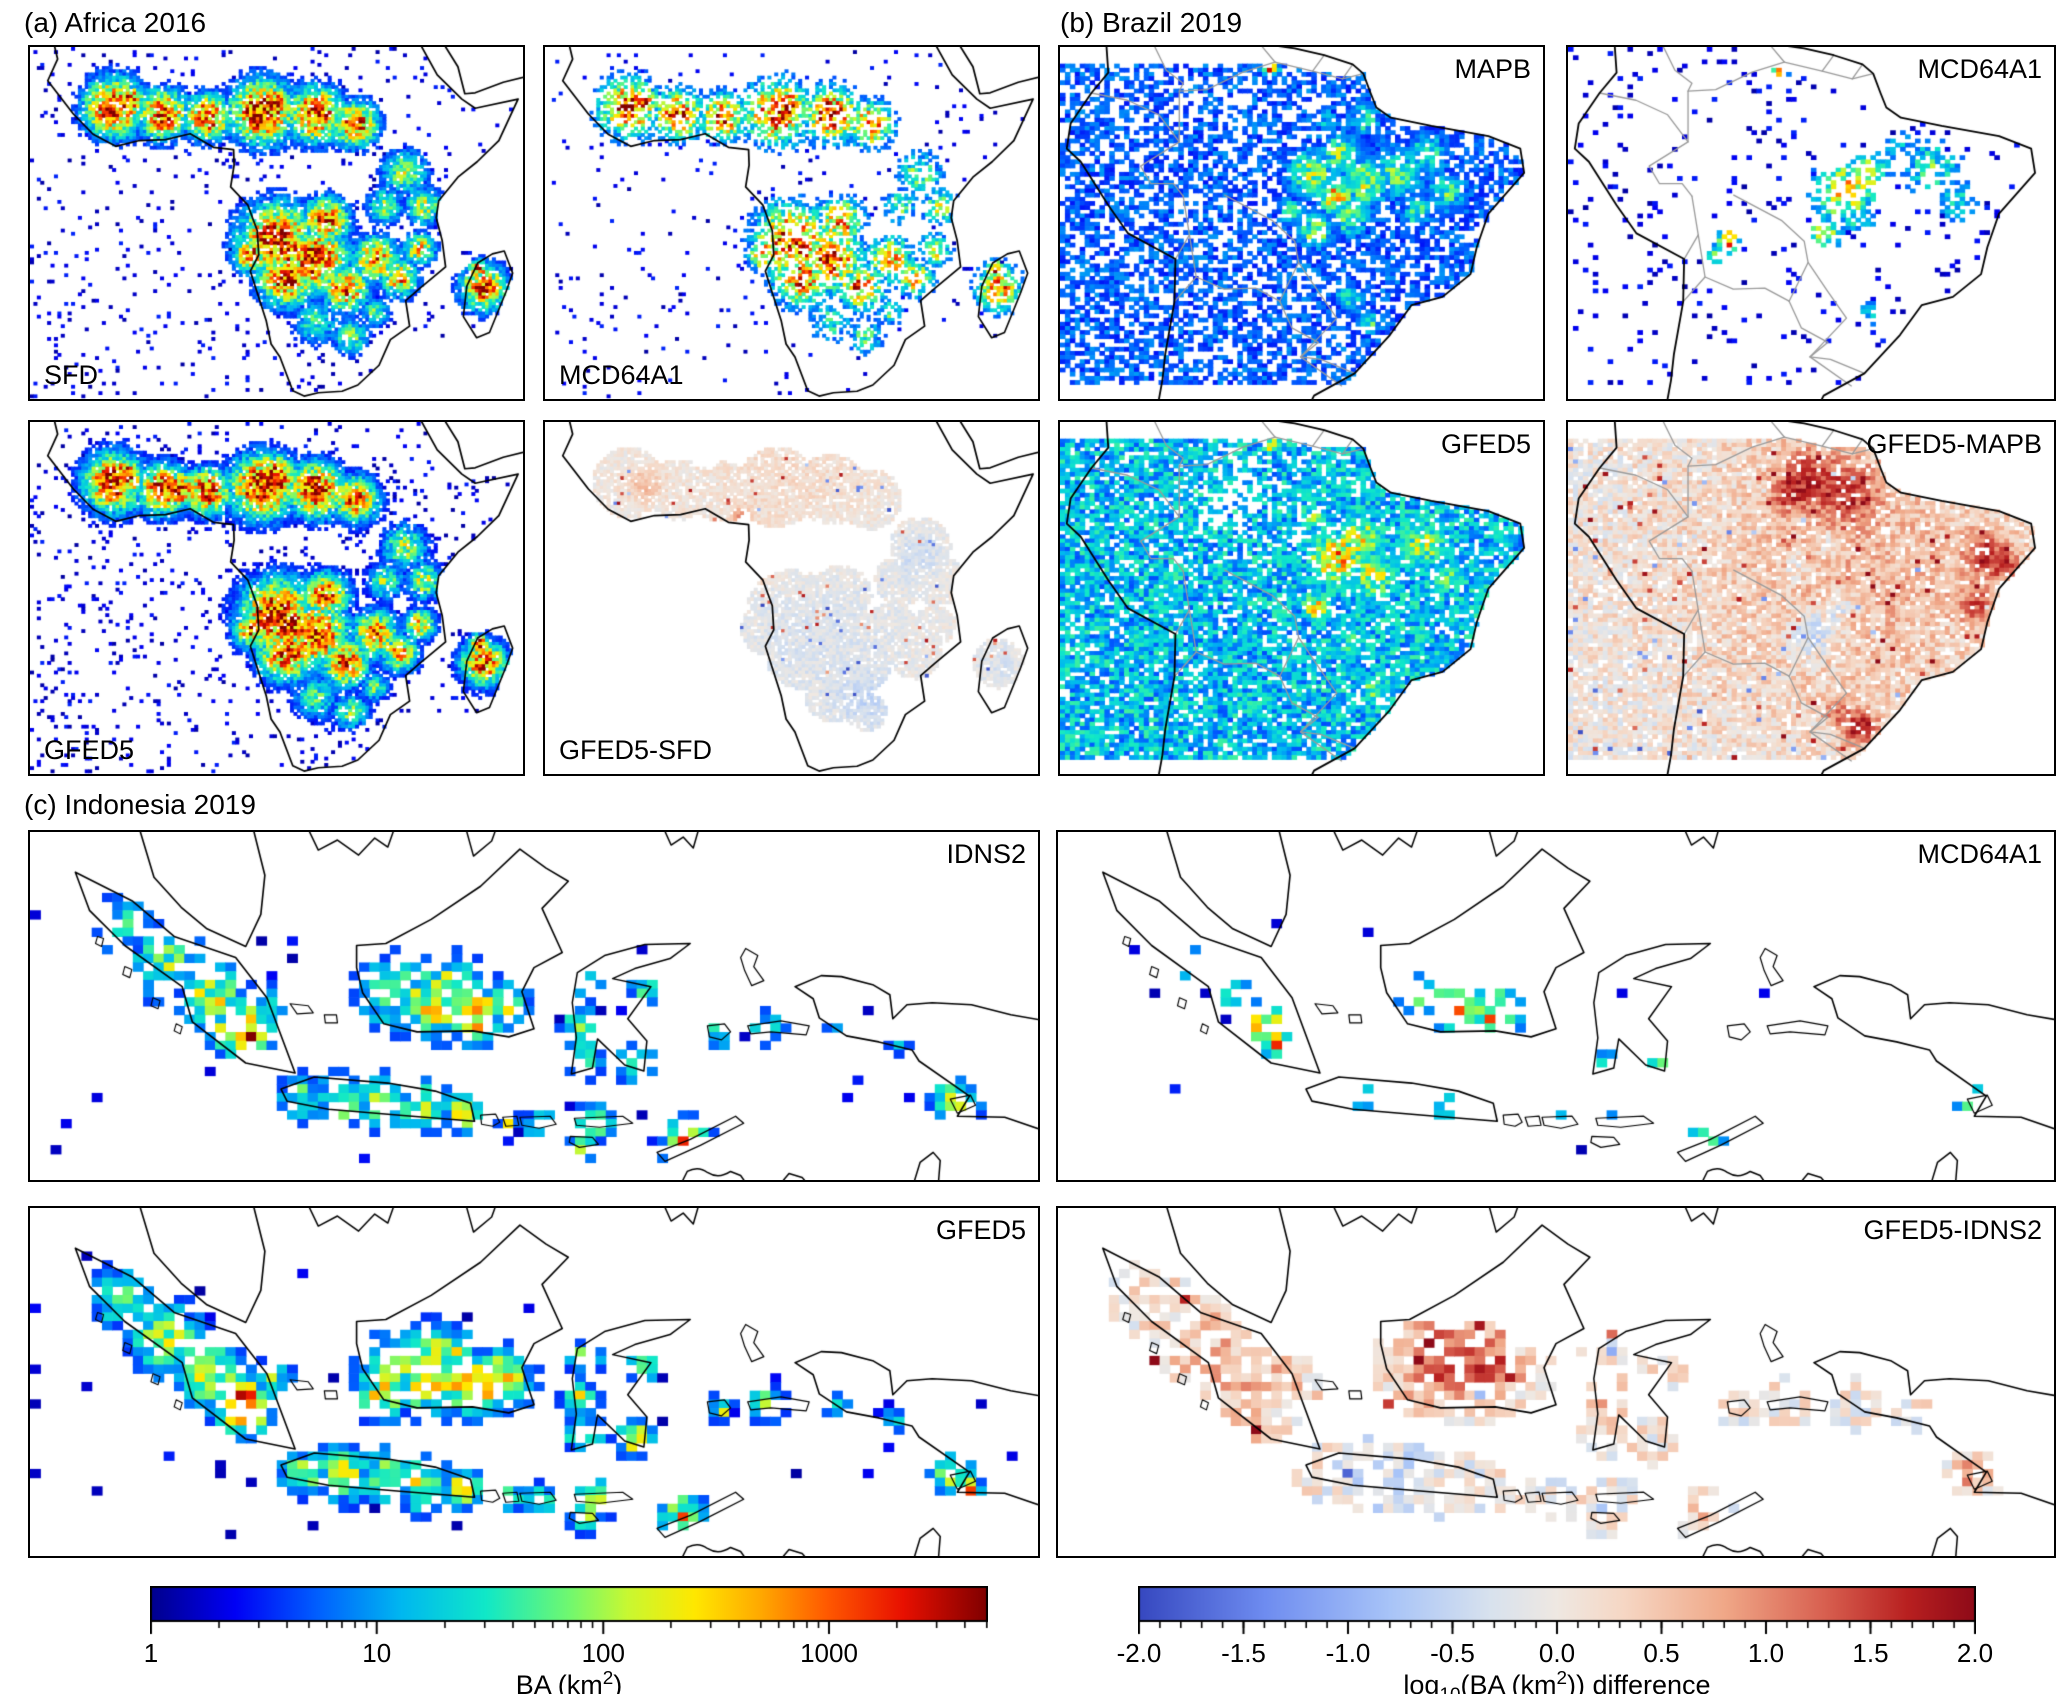 This screenshot has width=2067, height=1694. What do you see at coordinates (1952, 1230) in the screenshot?
I see `panel-label: GFED5-IDNS2` at bounding box center [1952, 1230].